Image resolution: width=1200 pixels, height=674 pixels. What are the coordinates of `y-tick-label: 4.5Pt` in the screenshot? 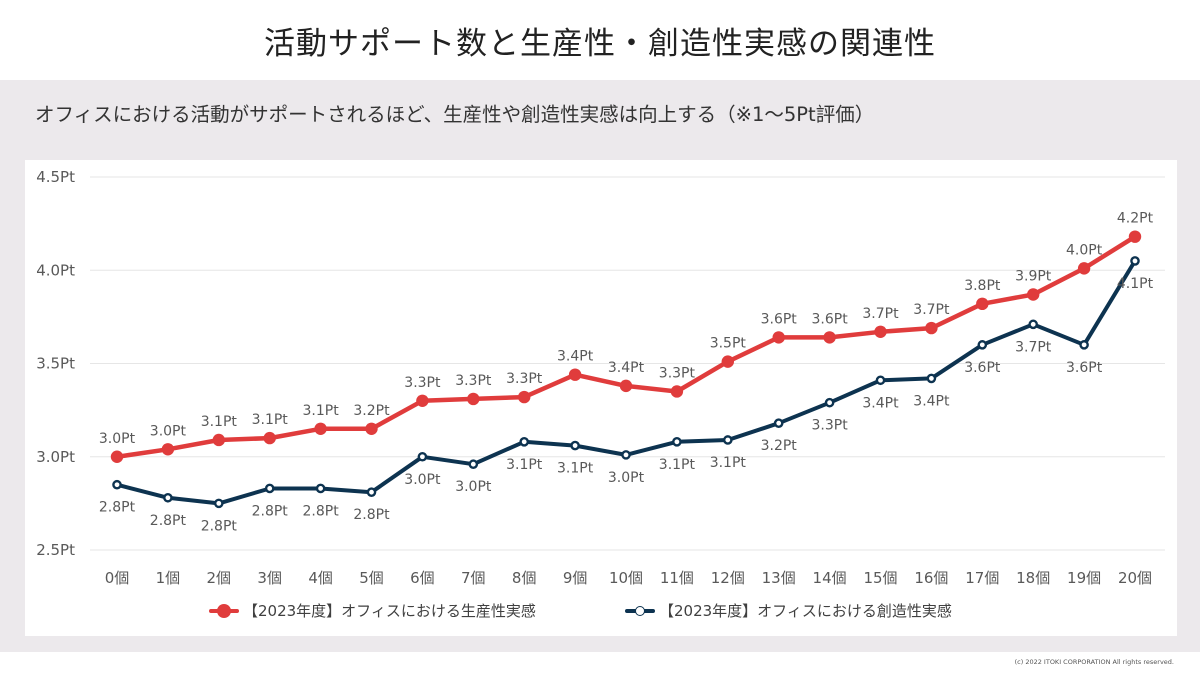 It's located at (55, 177).